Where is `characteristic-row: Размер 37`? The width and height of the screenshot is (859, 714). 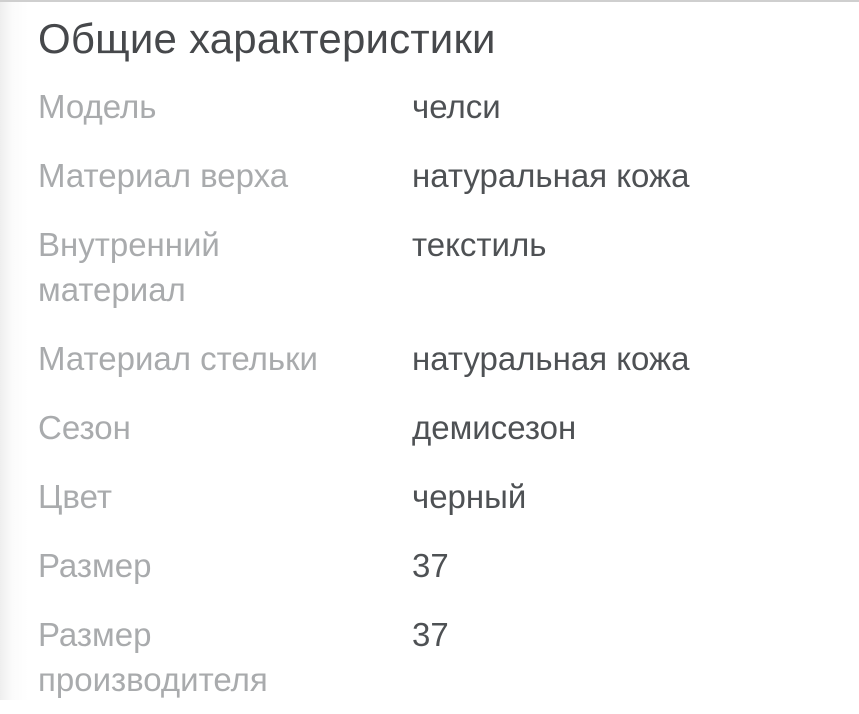
characteristic-row: Размер 37 is located at coordinates (428, 565).